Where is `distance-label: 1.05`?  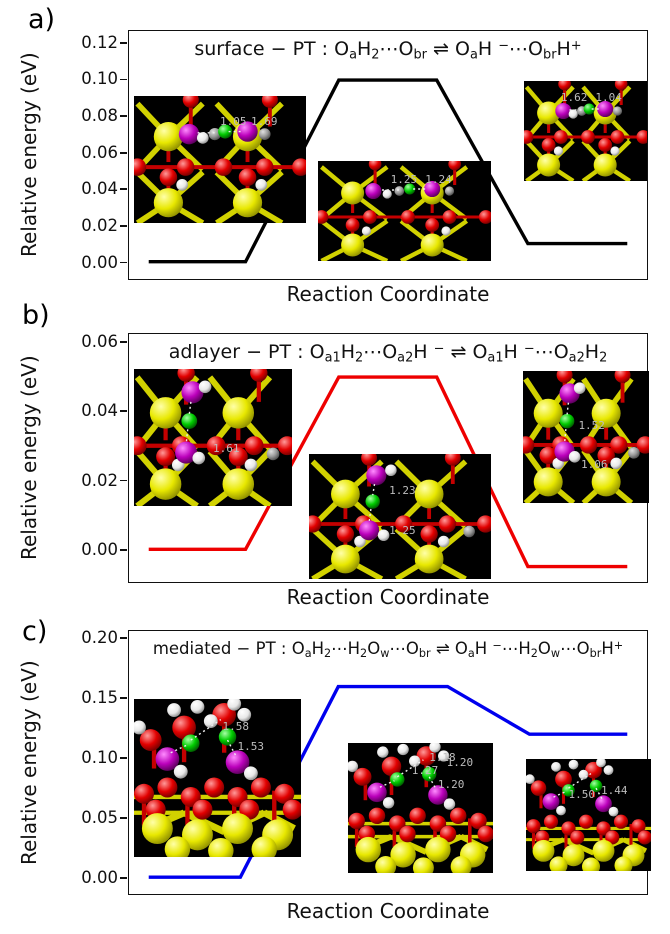 distance-label: 1.05 is located at coordinates (233, 122).